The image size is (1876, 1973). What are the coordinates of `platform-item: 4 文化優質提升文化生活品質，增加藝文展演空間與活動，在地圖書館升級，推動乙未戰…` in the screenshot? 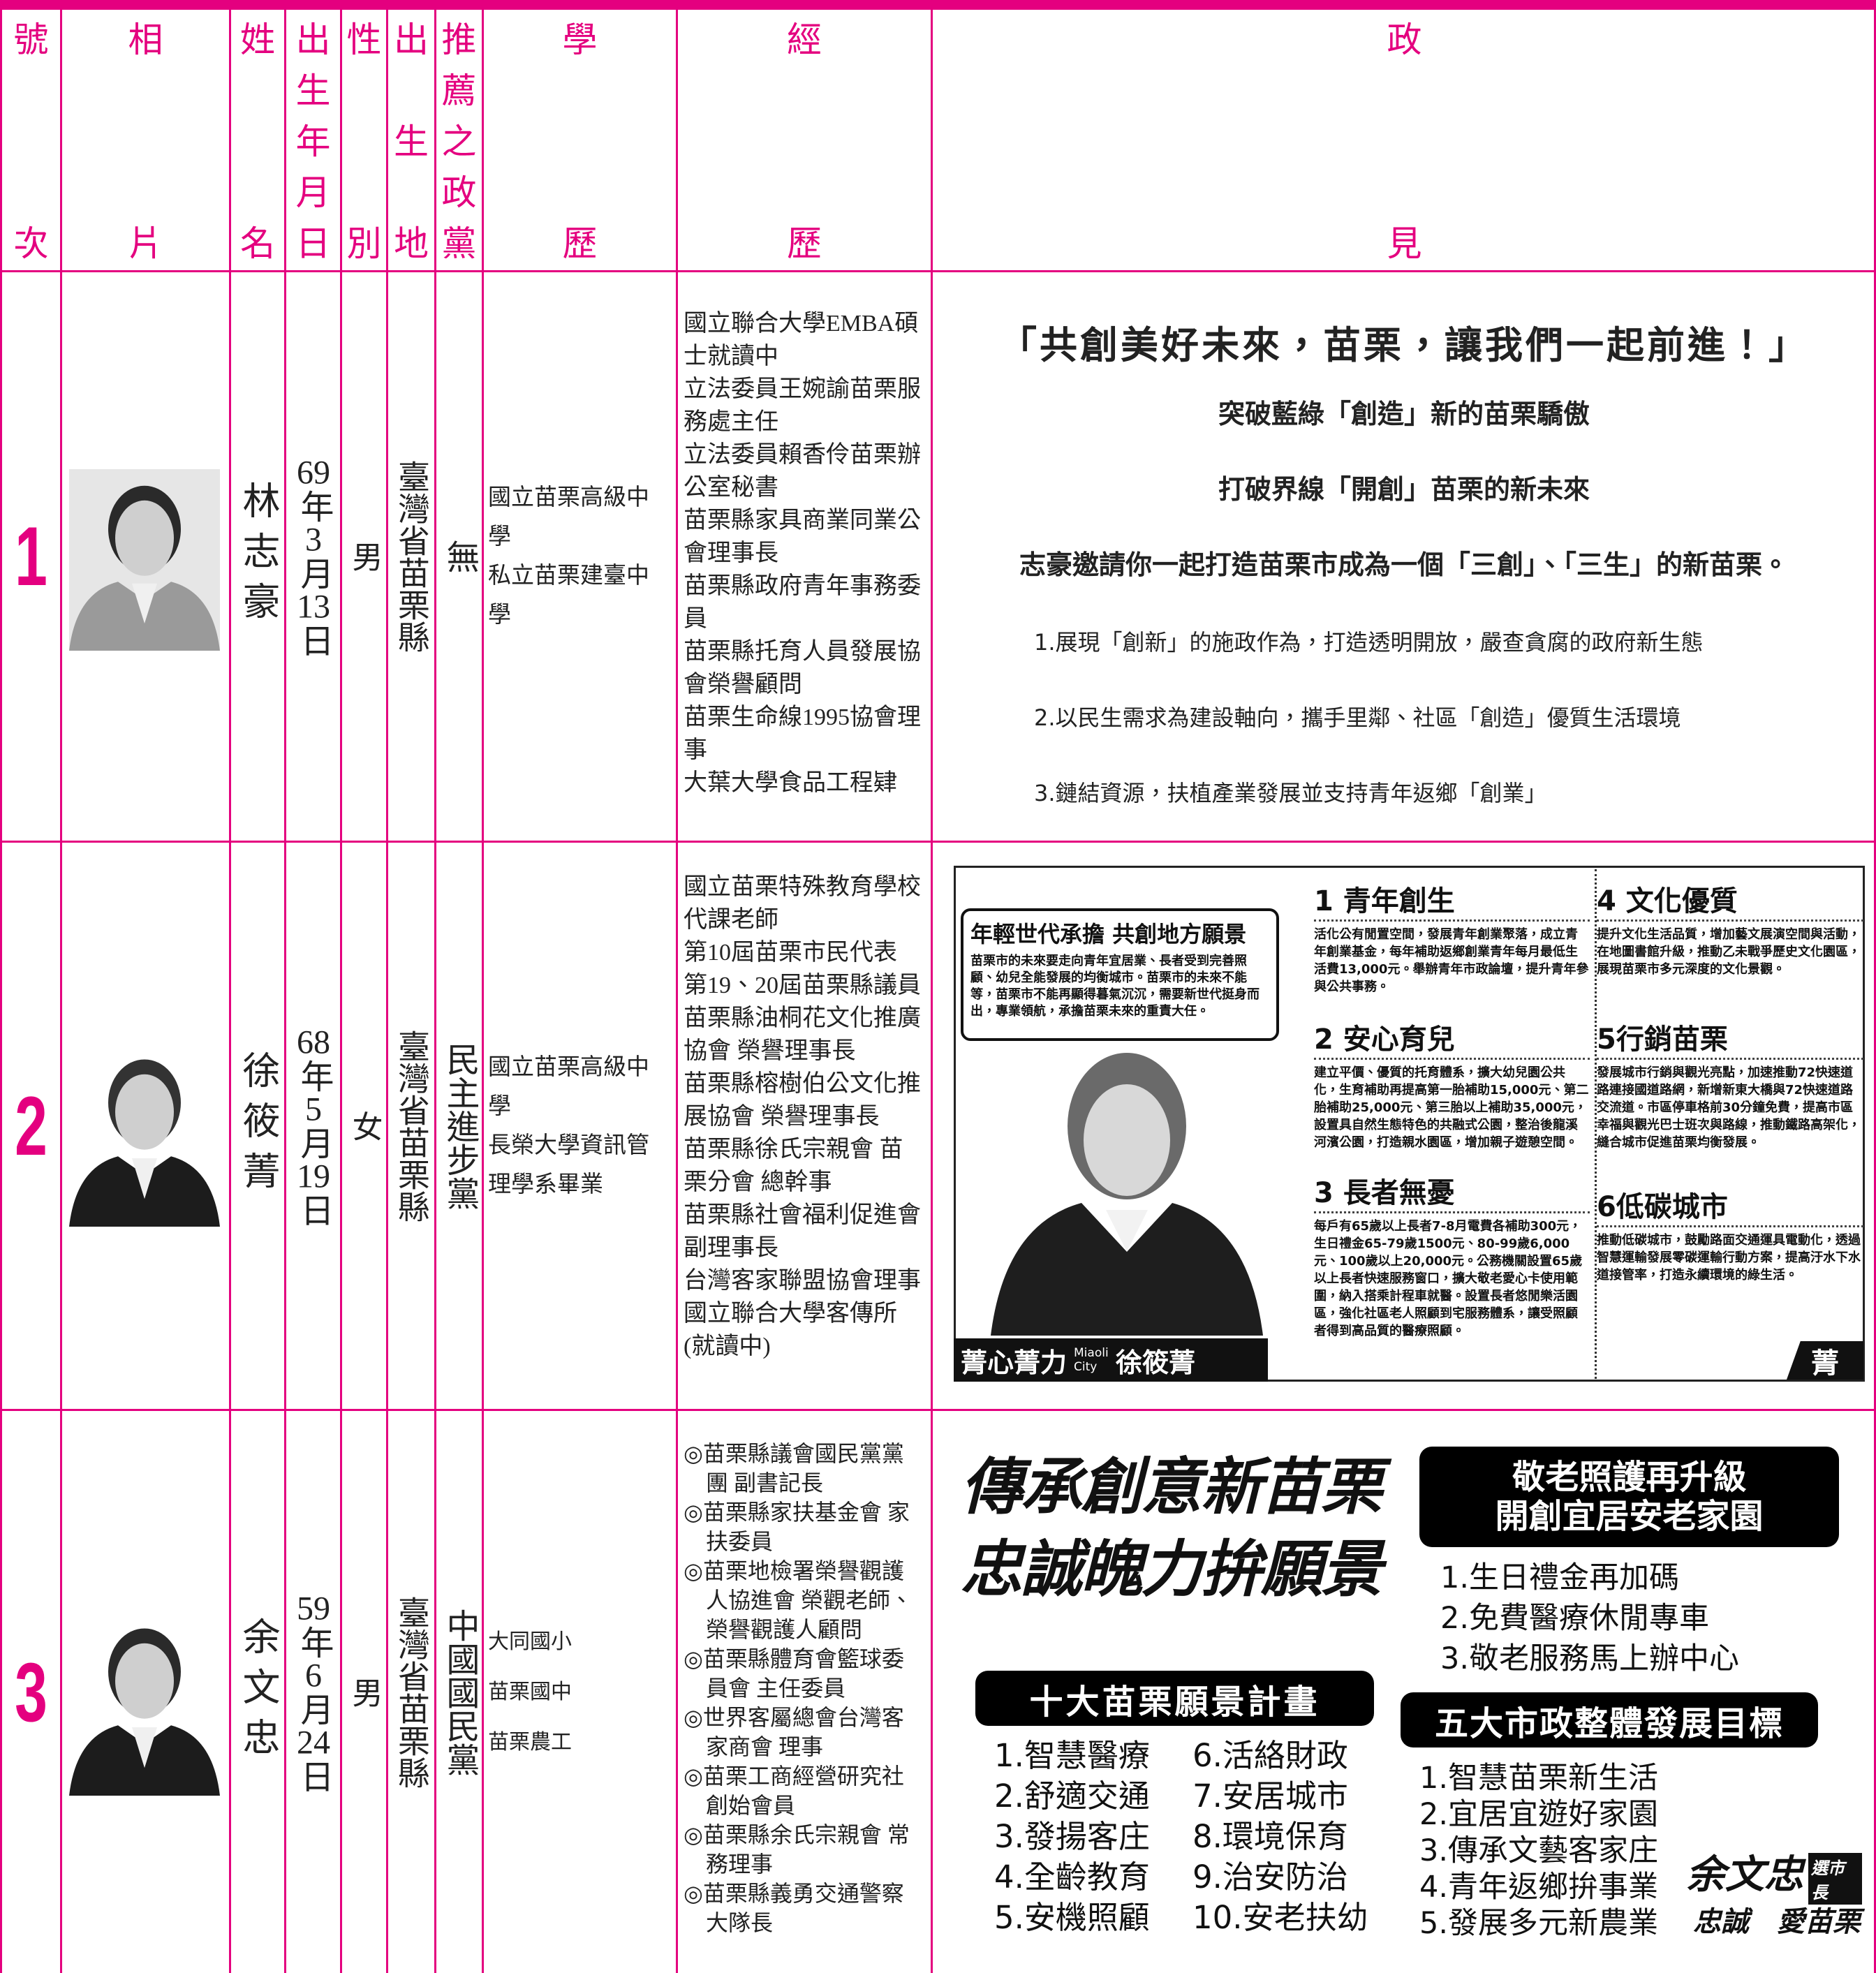 It's located at (1730, 931).